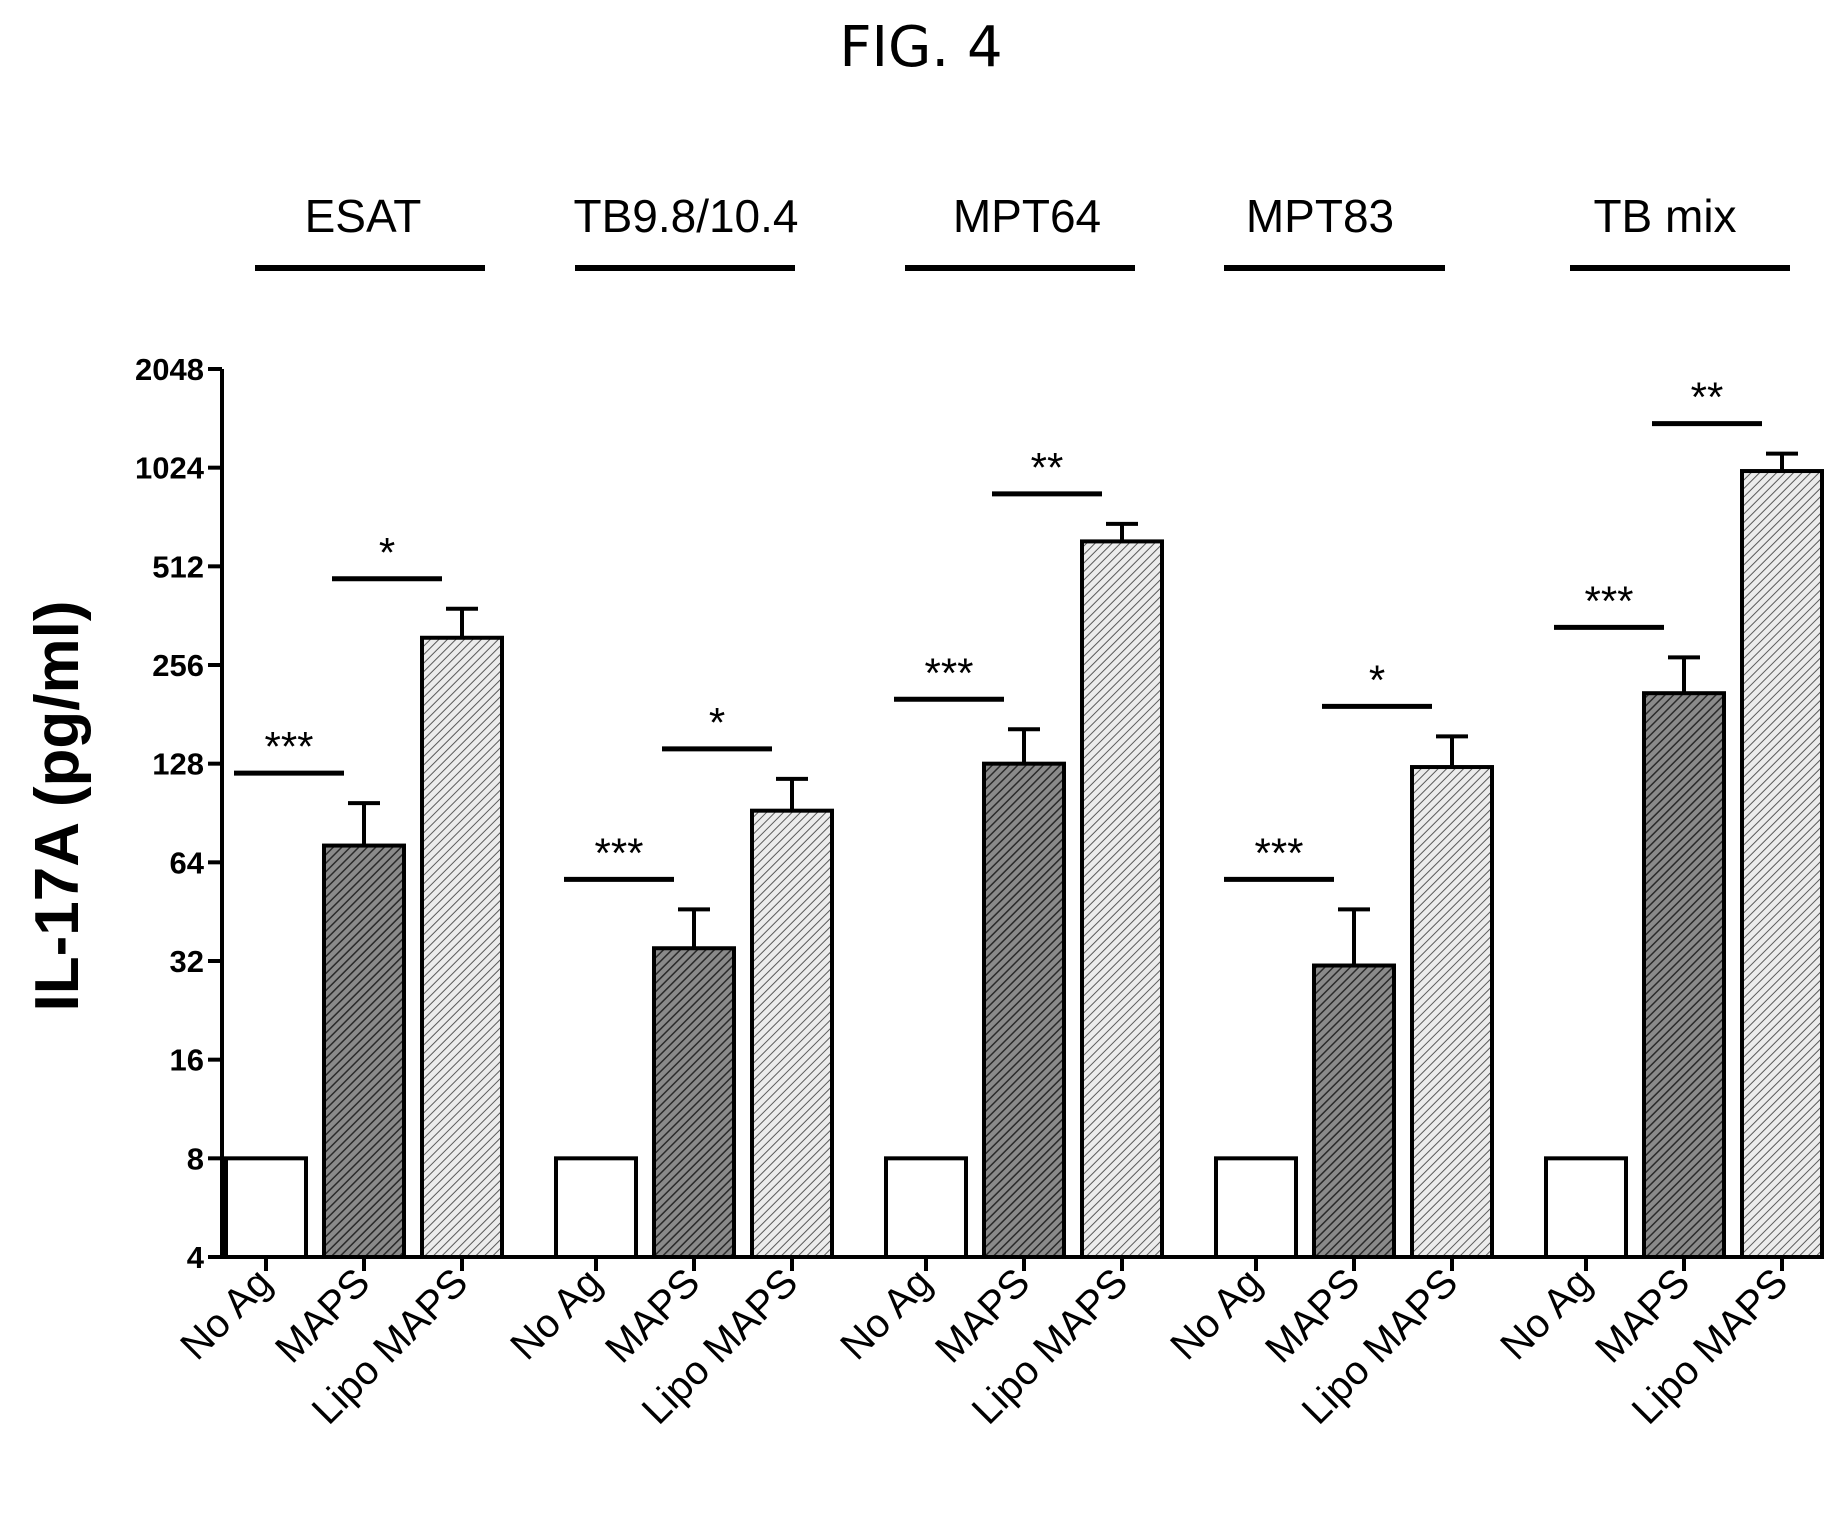  I want to click on sig-label-0-1: *, so click(387, 552).